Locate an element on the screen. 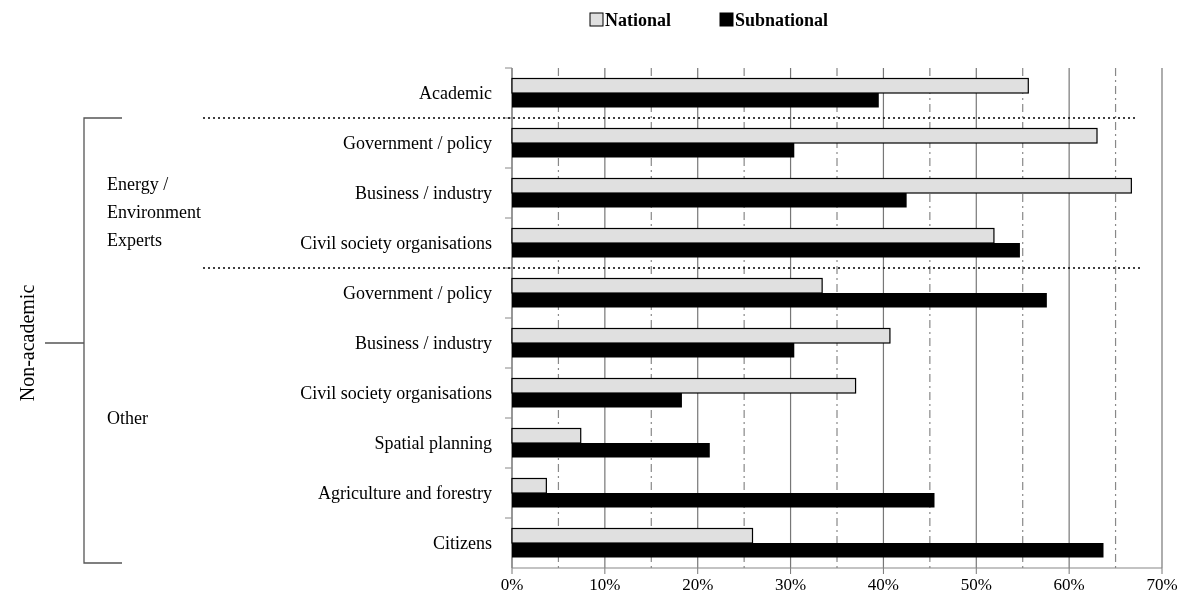 The height and width of the screenshot is (605, 1184). x-tick-label: 30% is located at coordinates (790, 584).